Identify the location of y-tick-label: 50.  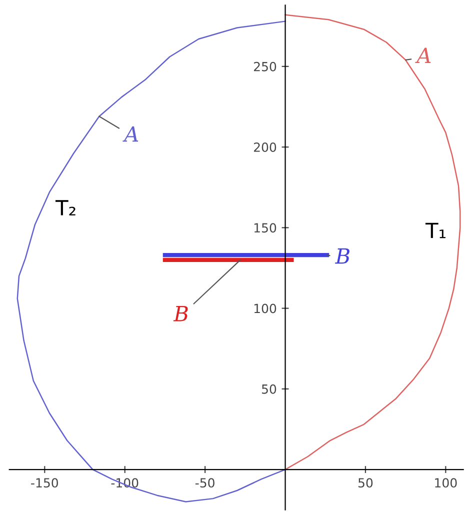
(269, 389).